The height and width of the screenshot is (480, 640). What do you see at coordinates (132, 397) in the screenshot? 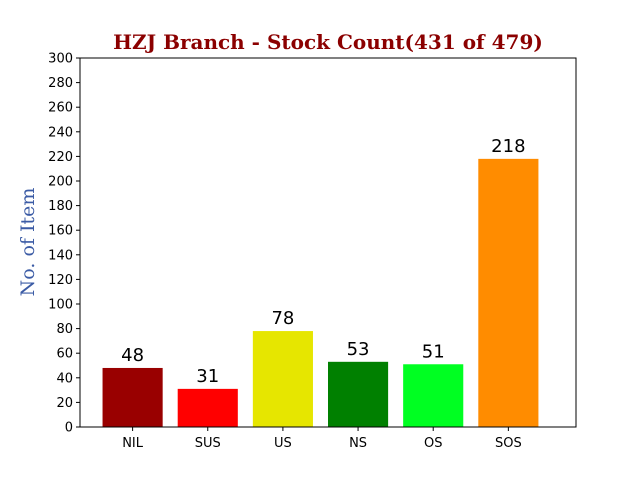
I see `bar-nil` at bounding box center [132, 397].